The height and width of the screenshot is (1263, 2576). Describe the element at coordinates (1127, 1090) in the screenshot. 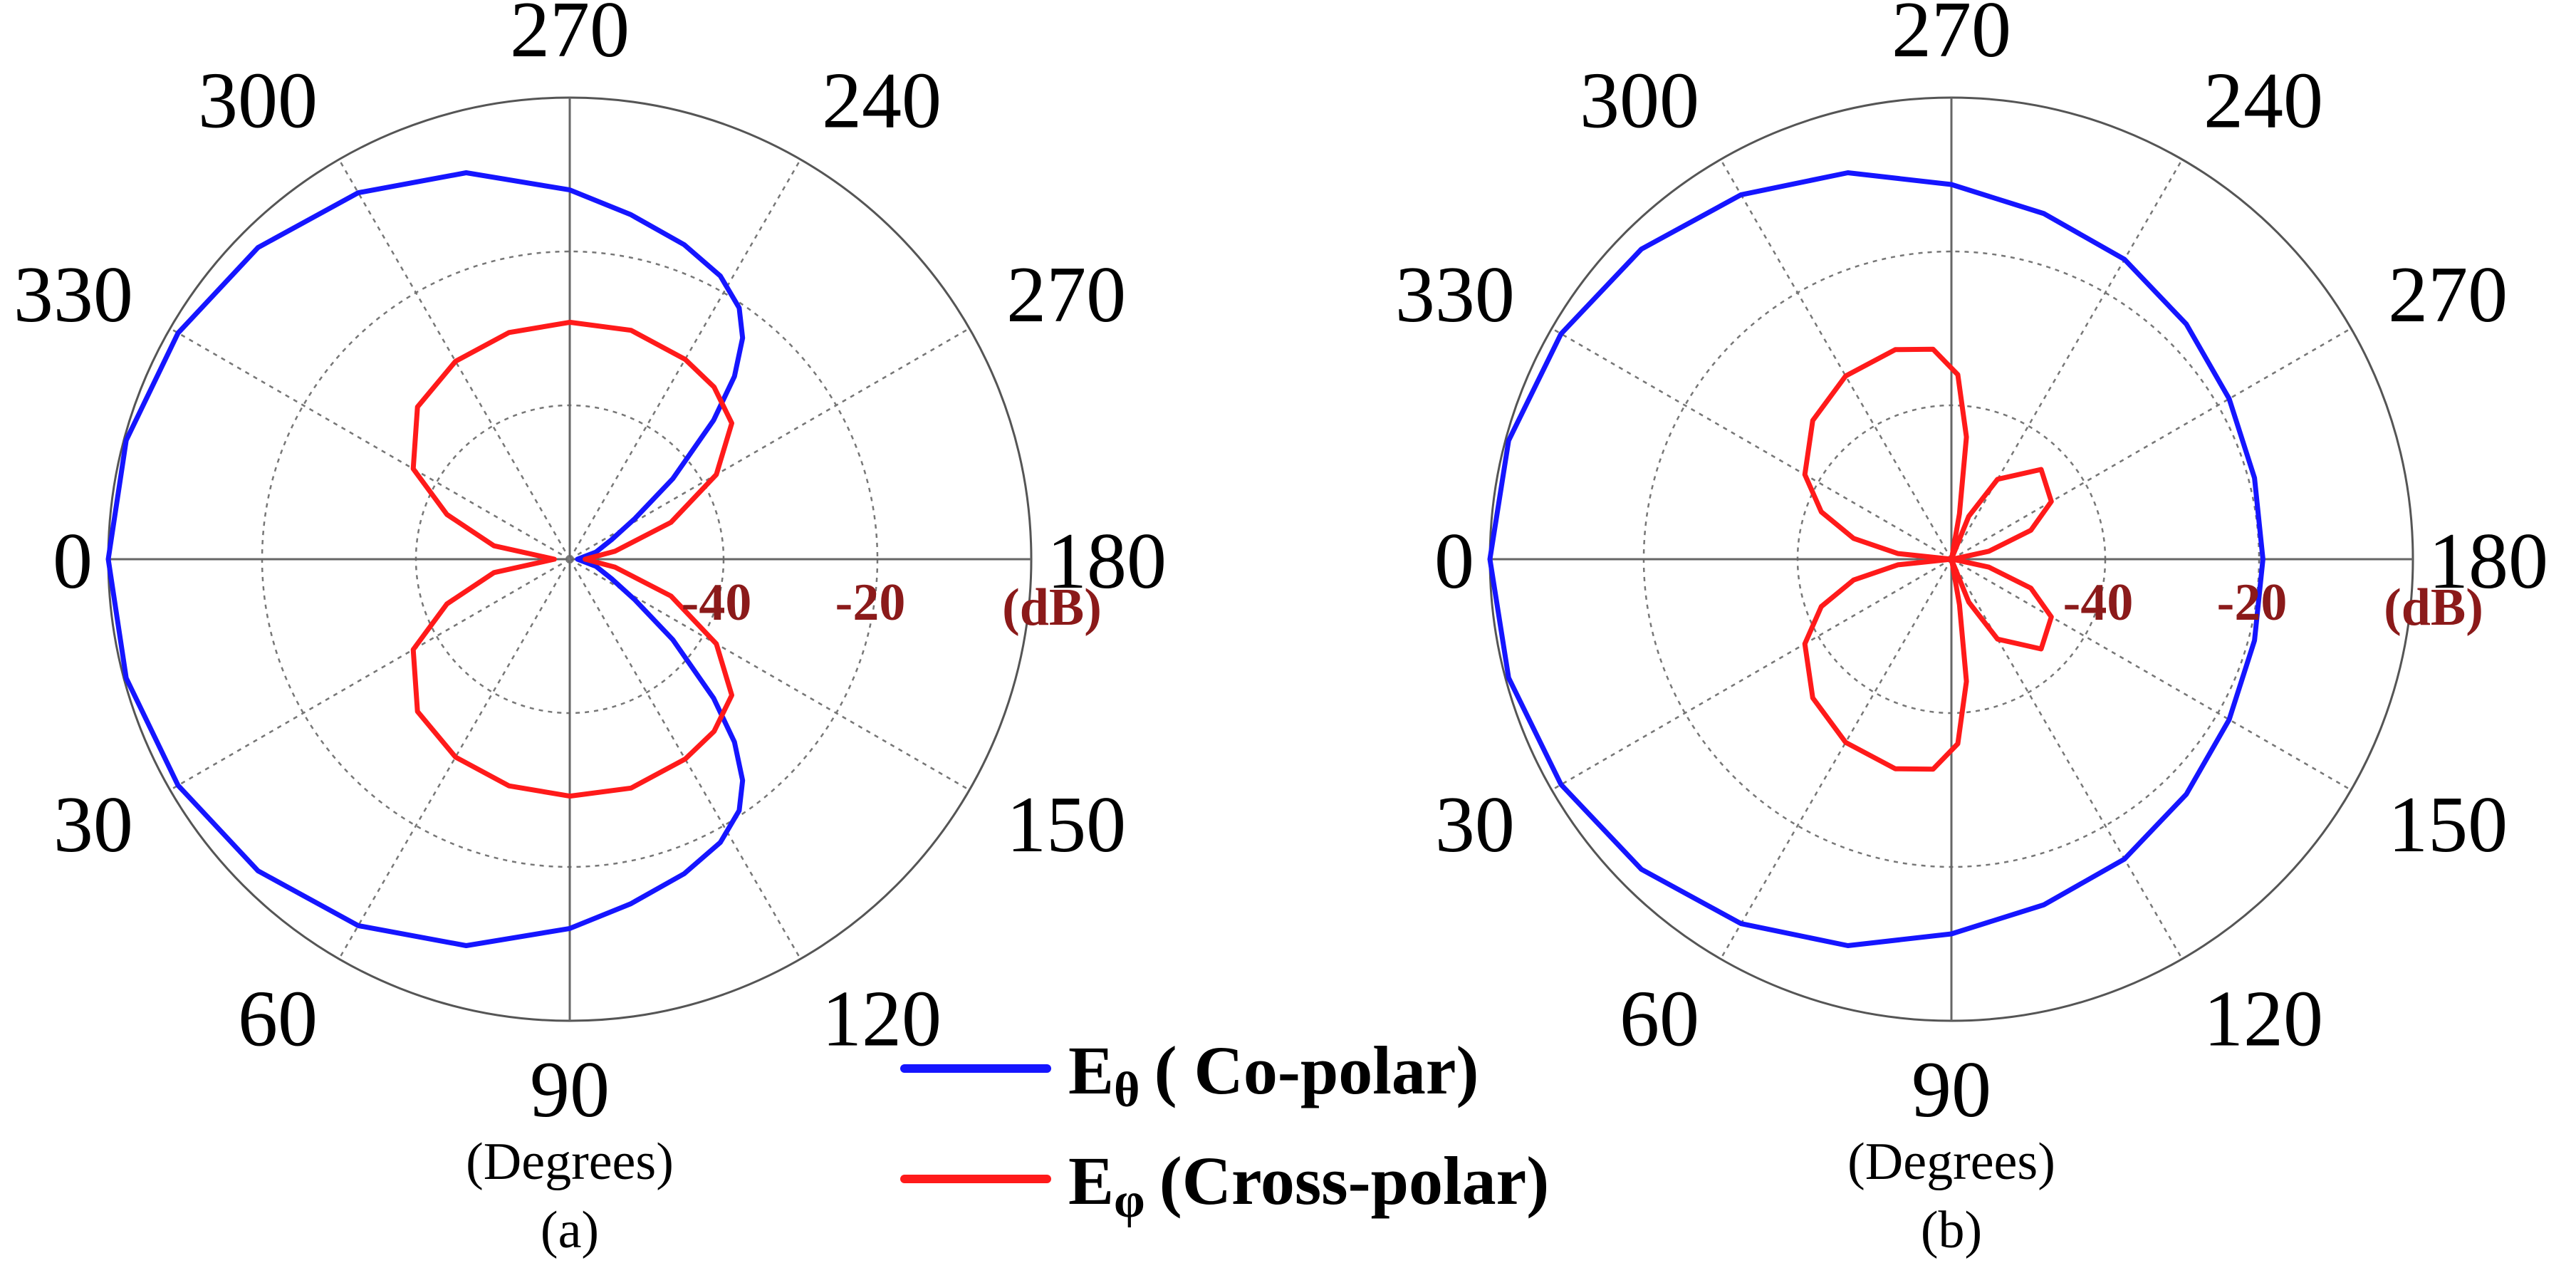

I see `legend-subscript-theta: θ` at that location.